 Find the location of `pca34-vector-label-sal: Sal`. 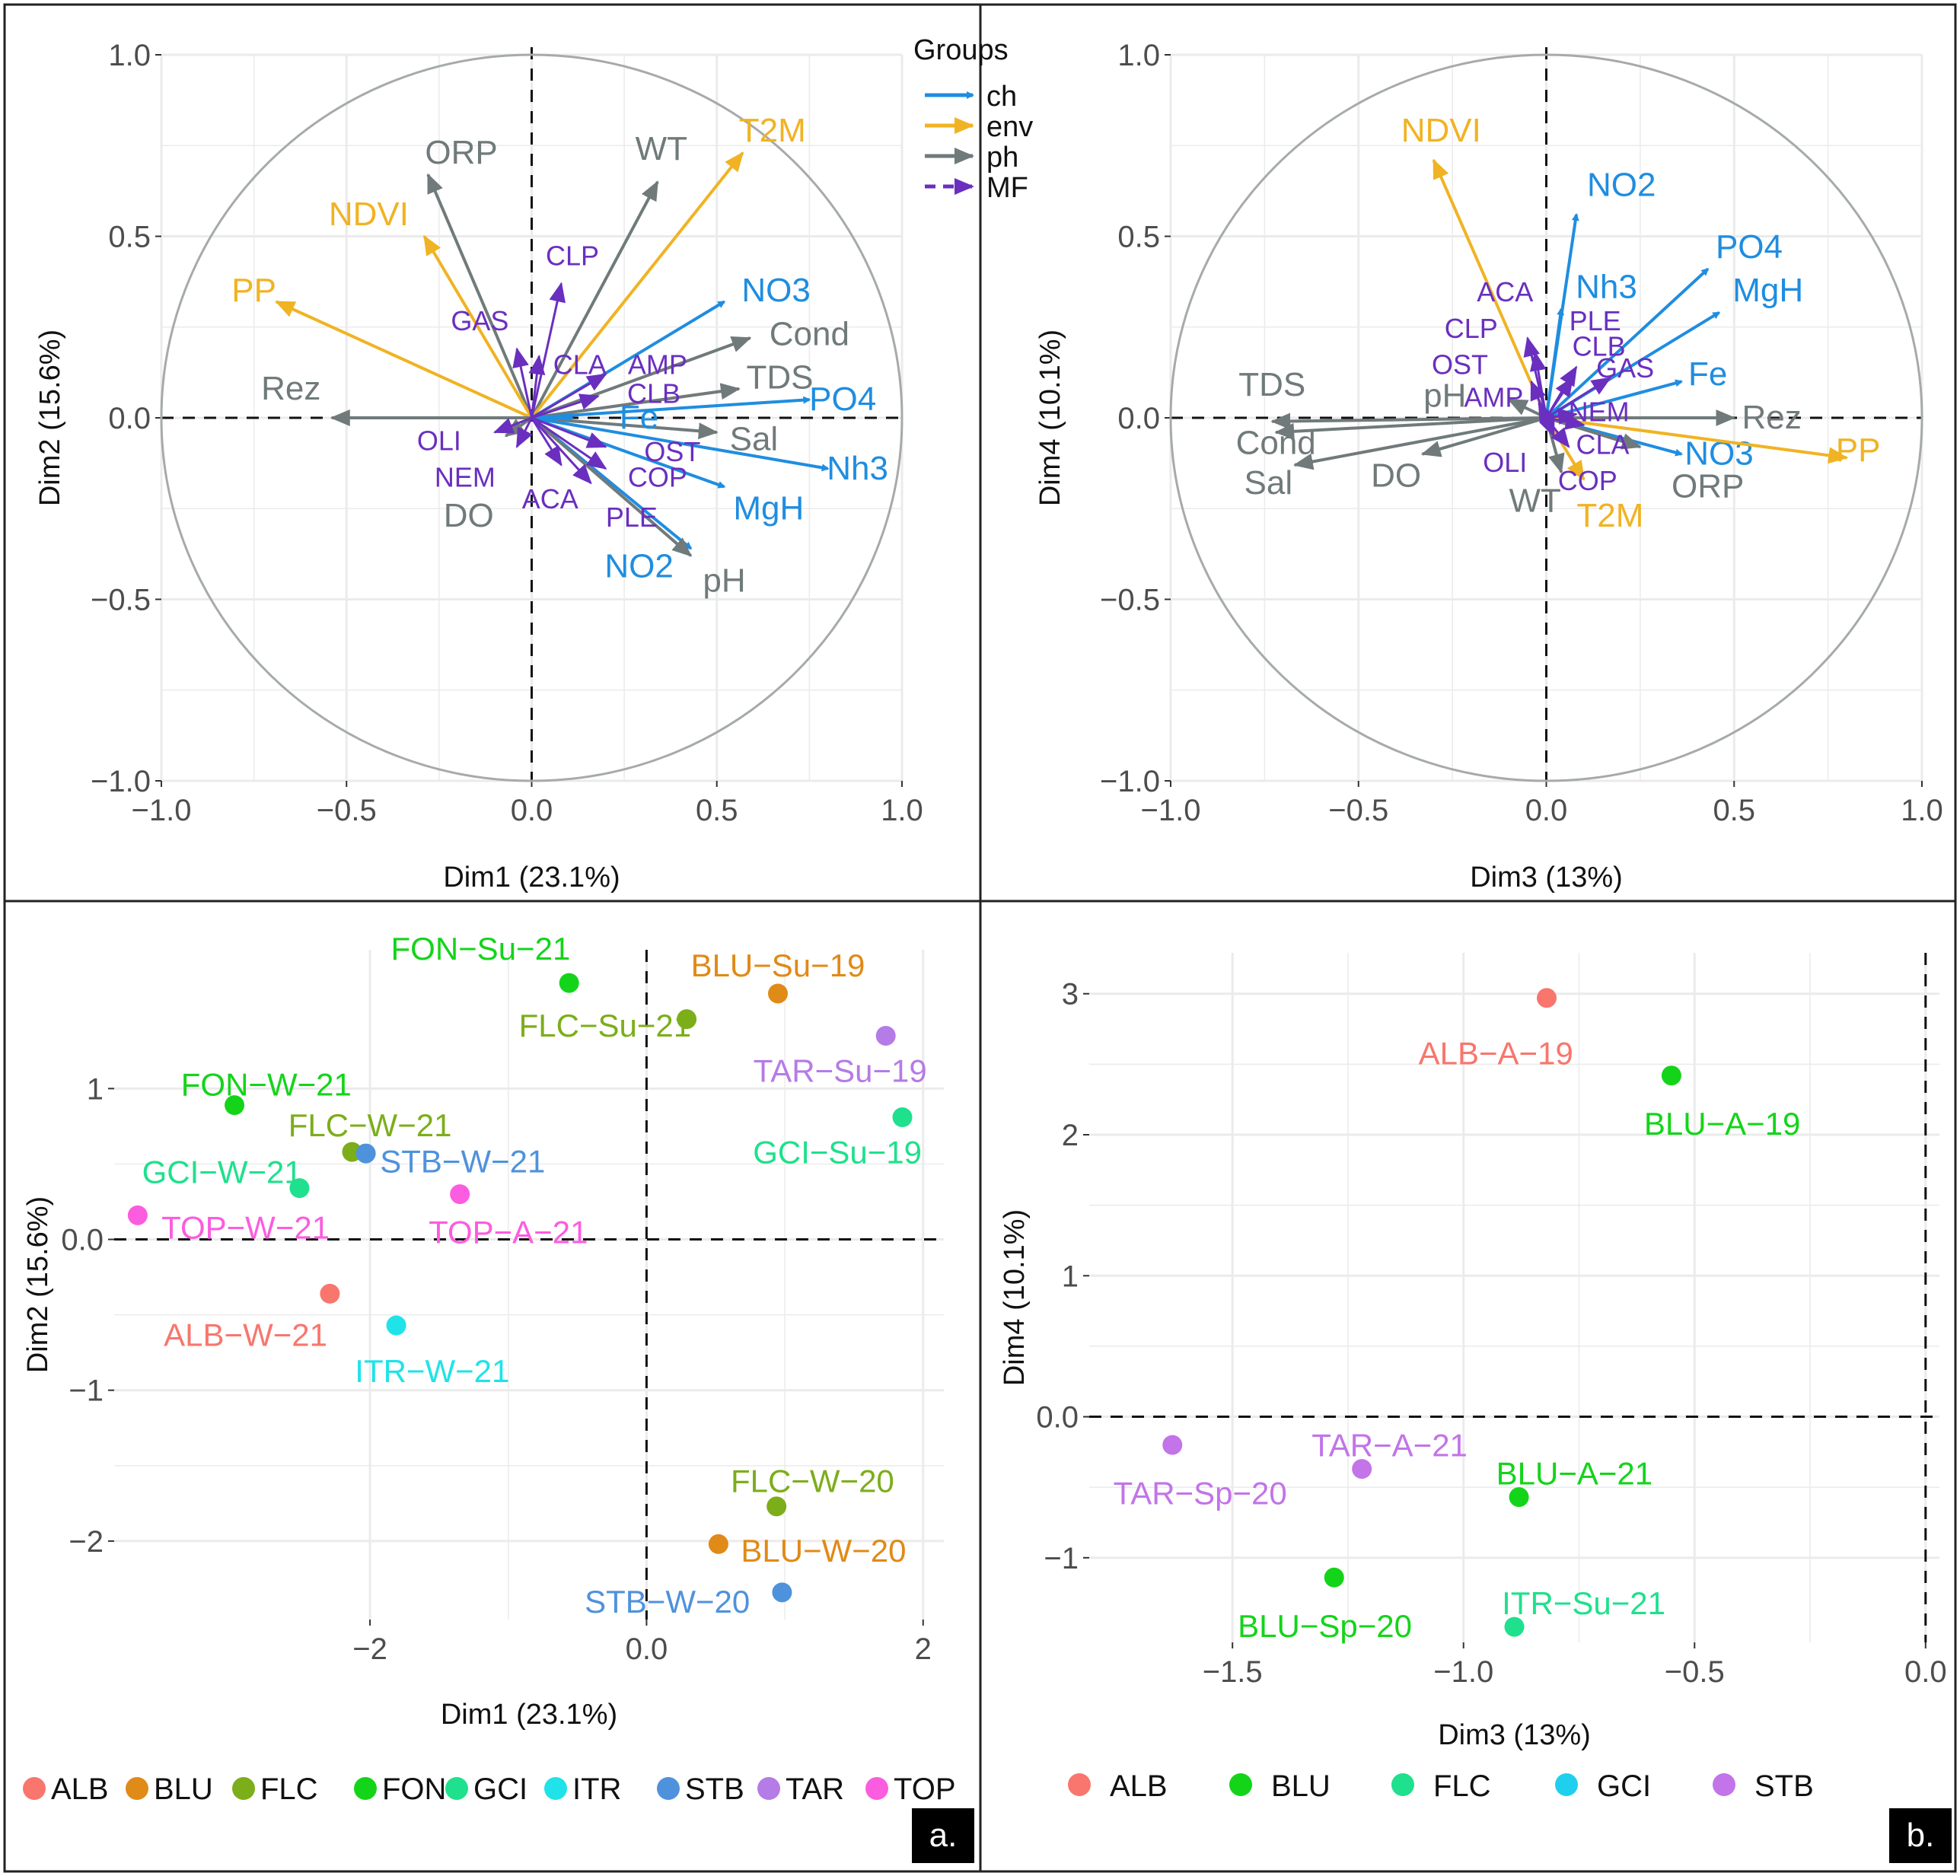

pca34-vector-label-sal: Sal is located at coordinates (1269, 483).